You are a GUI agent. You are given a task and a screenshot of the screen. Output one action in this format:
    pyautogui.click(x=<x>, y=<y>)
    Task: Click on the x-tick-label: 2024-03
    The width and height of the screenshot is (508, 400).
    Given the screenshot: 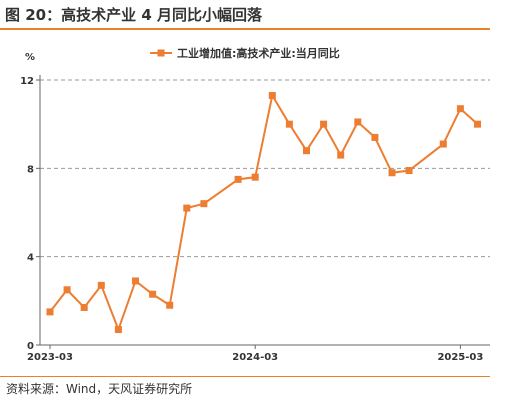 What is the action you would take?
    pyautogui.click(x=255, y=357)
    